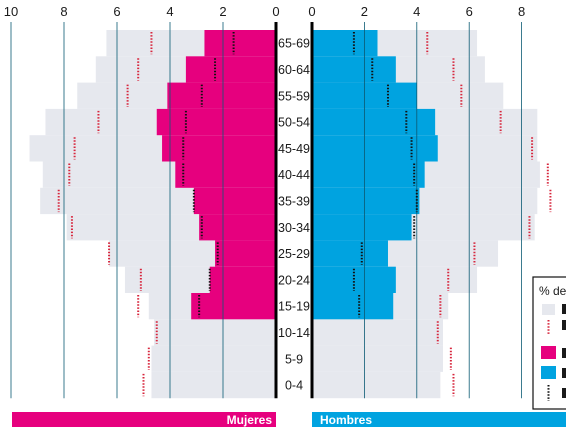  Describe the element at coordinates (289, 419) in the screenshot. I see `panel-banners: Mujeres Hombres` at that location.